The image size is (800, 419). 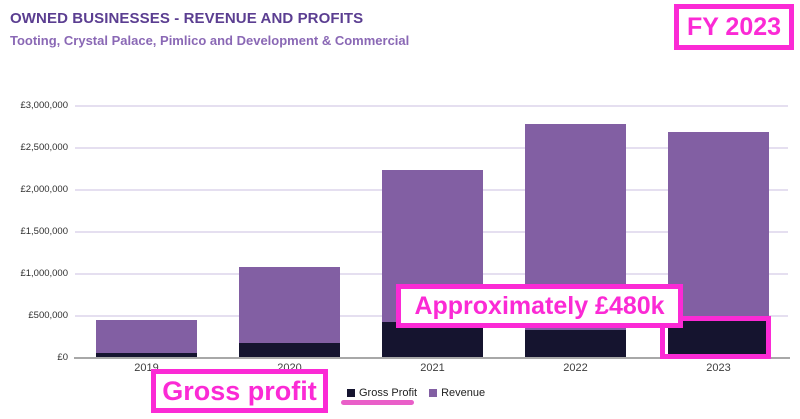 What do you see at coordinates (388, 393) in the screenshot?
I see `legend-label-gross-profit: Gross Profit` at bounding box center [388, 393].